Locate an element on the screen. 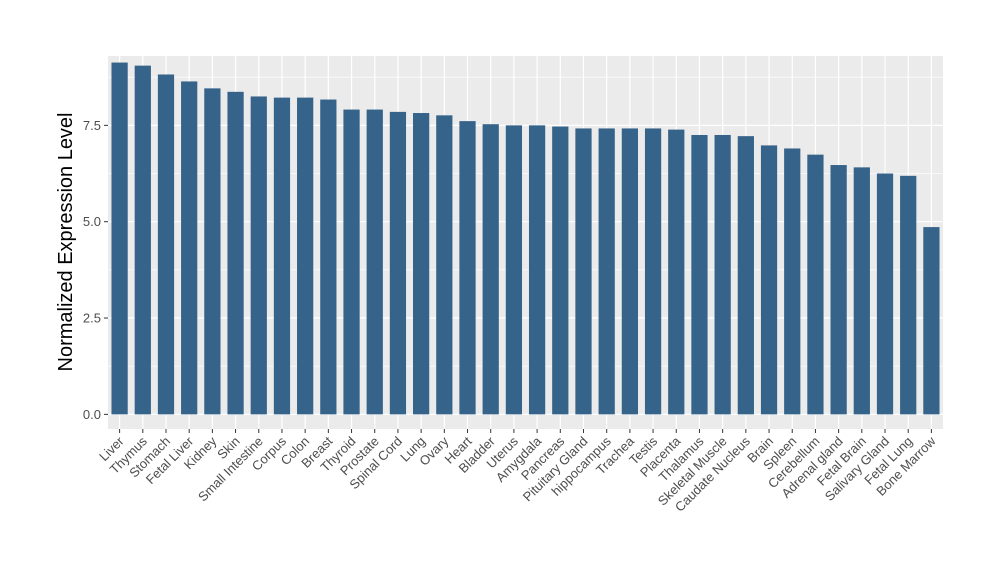 The image size is (1000, 585). bar-pituitary-gland is located at coordinates (583, 271).